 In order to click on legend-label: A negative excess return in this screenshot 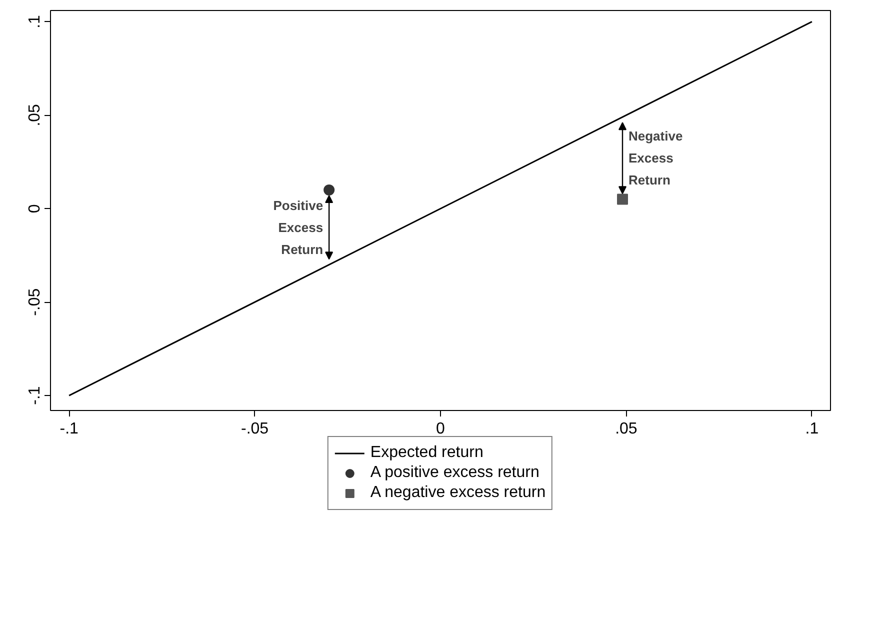, I will do `click(458, 493)`.